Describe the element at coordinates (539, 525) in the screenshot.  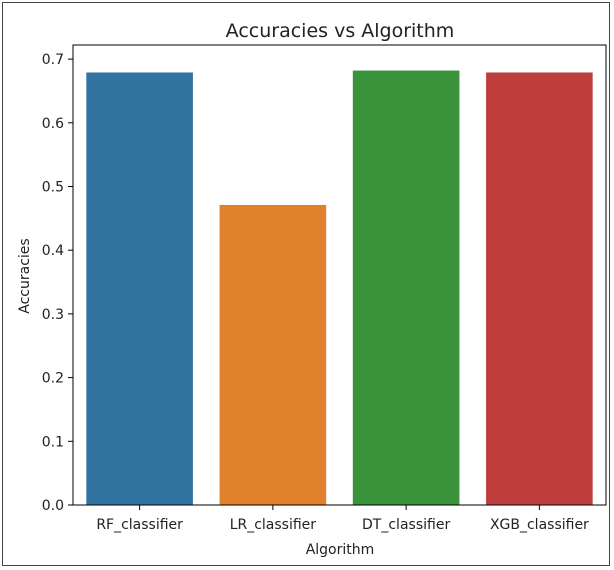
I see `x-tick-label: XGB_classifier` at that location.